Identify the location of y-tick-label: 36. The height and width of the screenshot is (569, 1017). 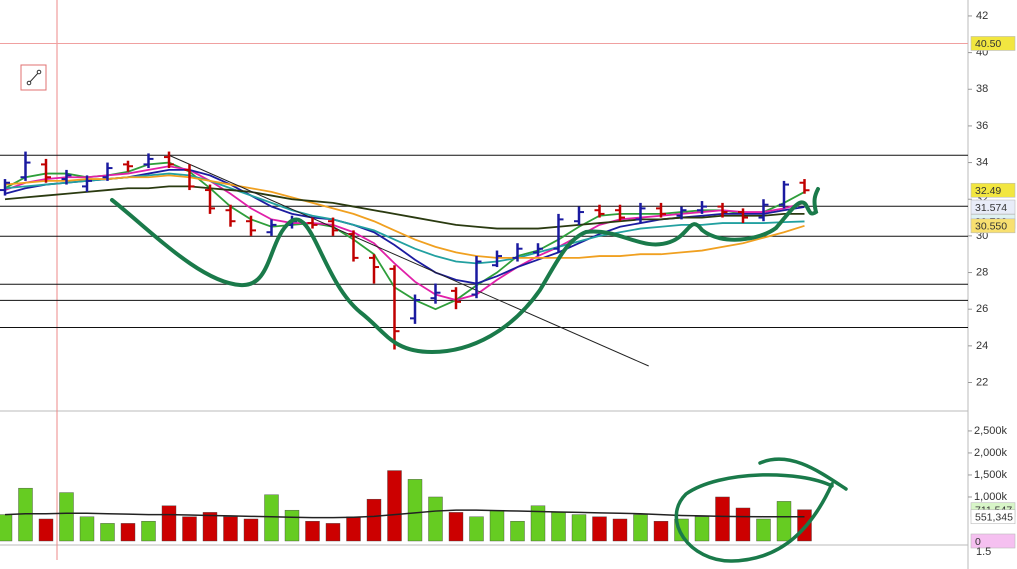
(982, 126).